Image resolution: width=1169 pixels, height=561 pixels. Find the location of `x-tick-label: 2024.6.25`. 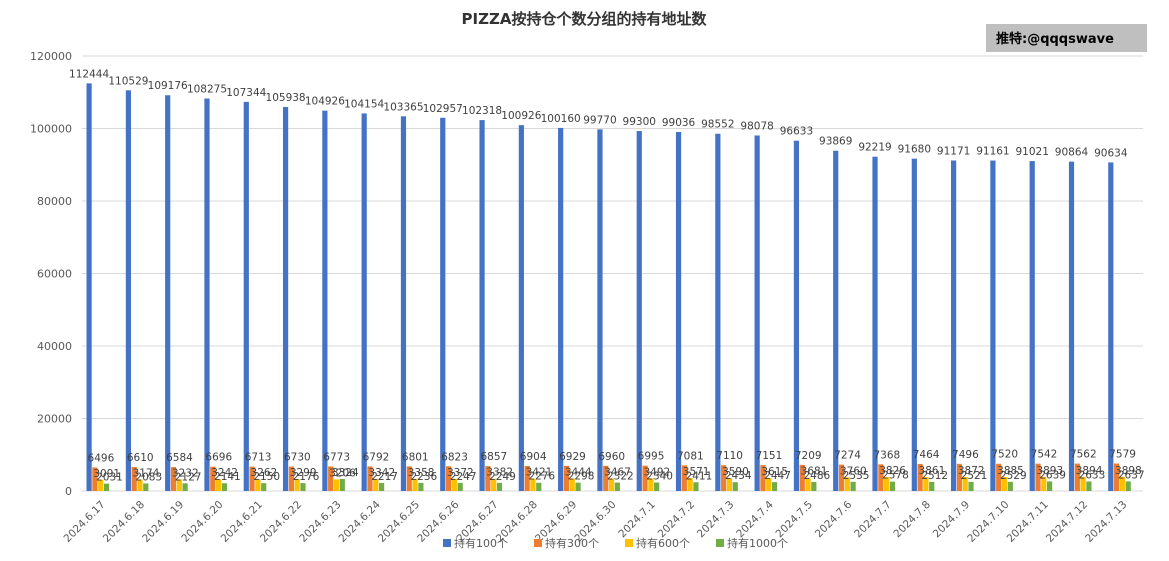

x-tick-label: 2024.6.25 is located at coordinates (399, 522).